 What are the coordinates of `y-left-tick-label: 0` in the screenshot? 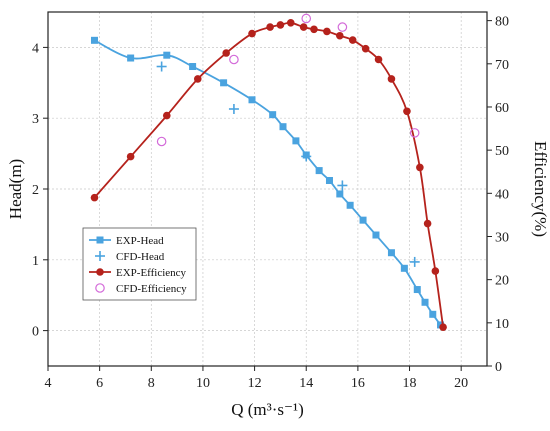 It's located at (35, 332).